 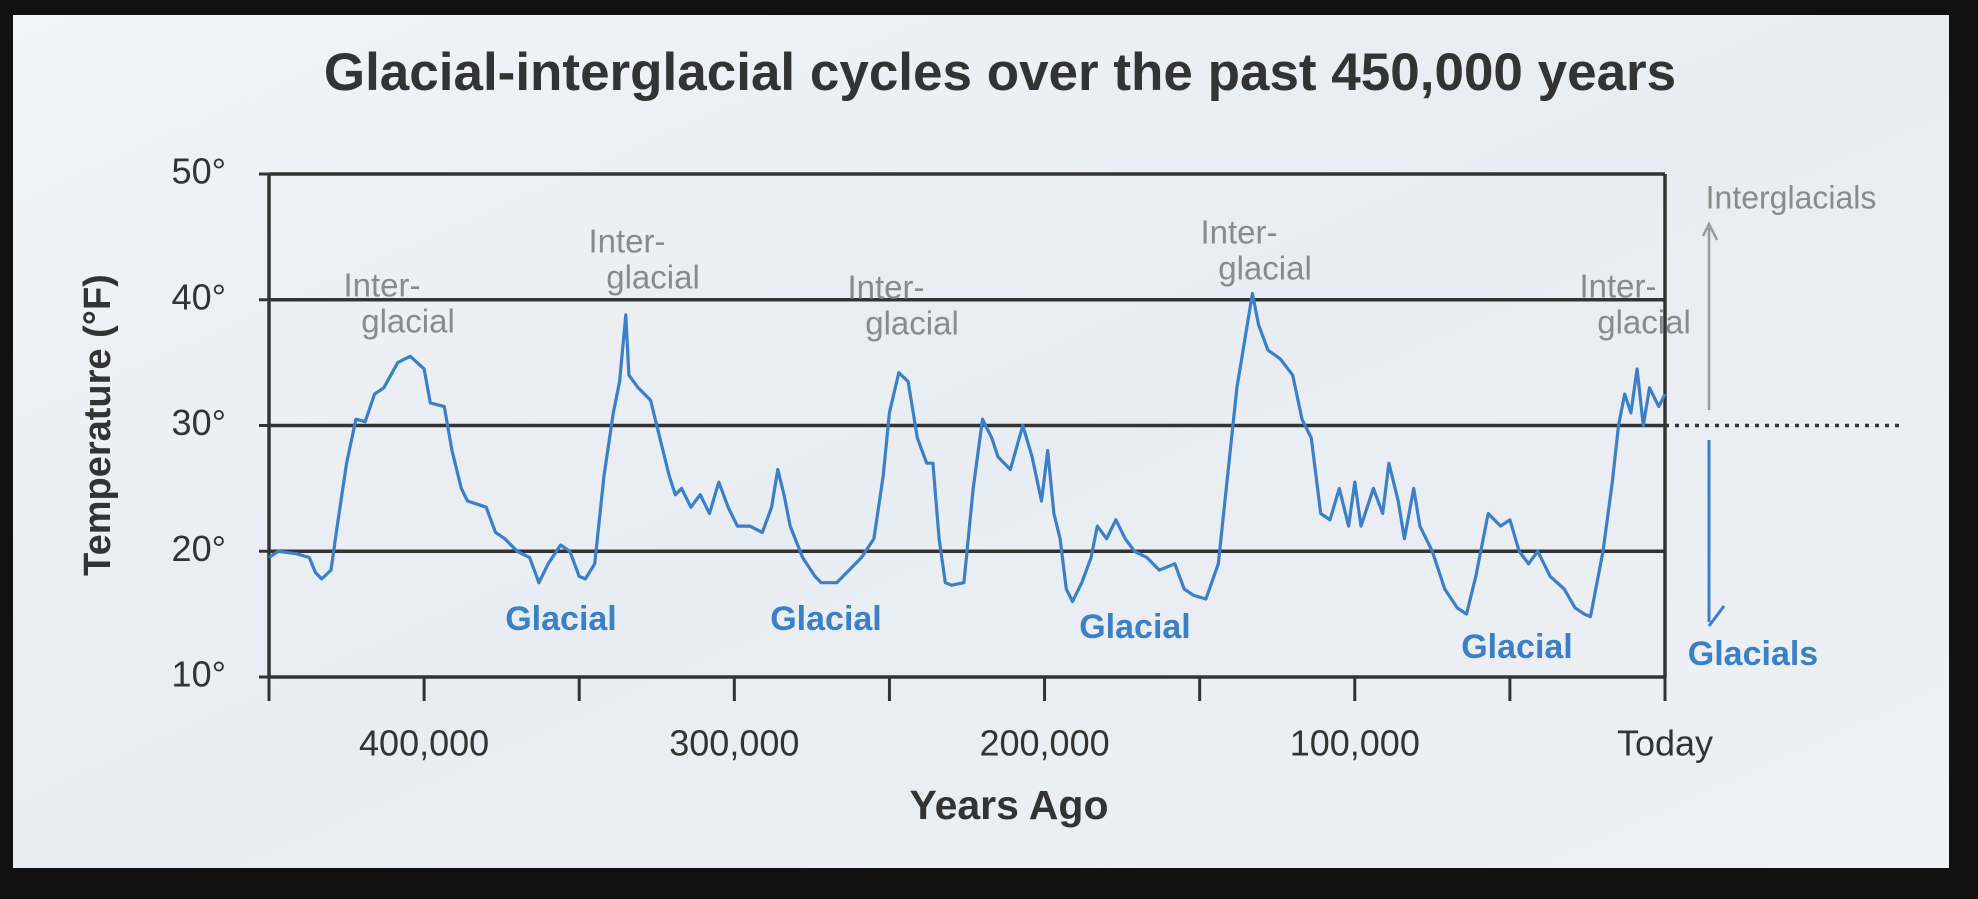 I want to click on x-tick-label: 100,000, so click(x=1355, y=743).